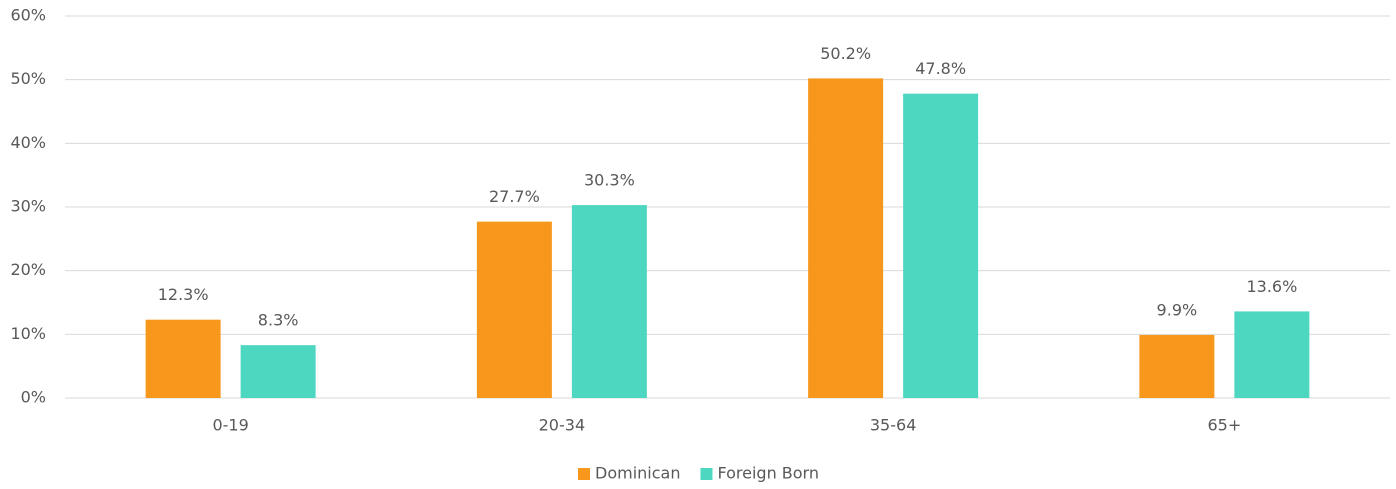 This screenshot has height=489, width=1396. What do you see at coordinates (28, 78) in the screenshot?
I see `y-tick-label: 50%` at bounding box center [28, 78].